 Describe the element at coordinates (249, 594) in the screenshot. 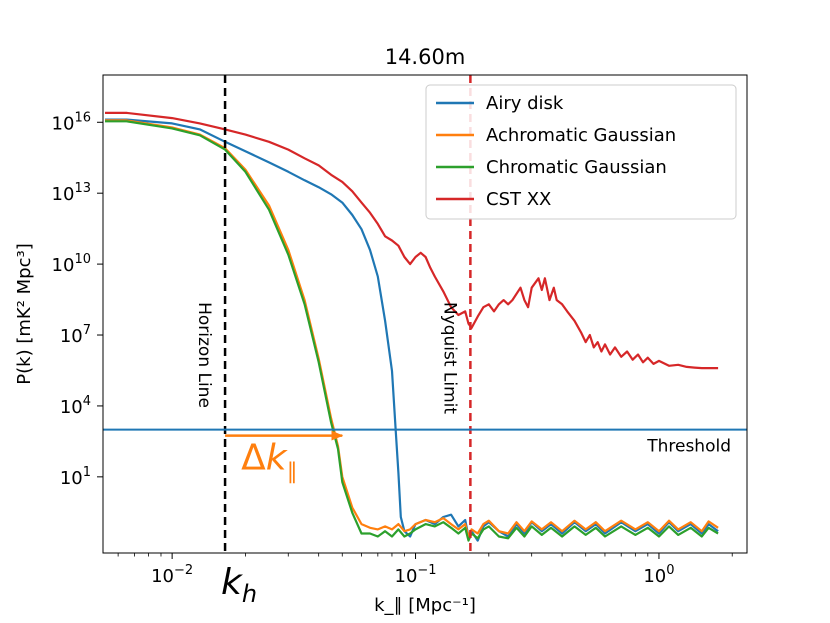

I see `kh-subscript: h` at that location.